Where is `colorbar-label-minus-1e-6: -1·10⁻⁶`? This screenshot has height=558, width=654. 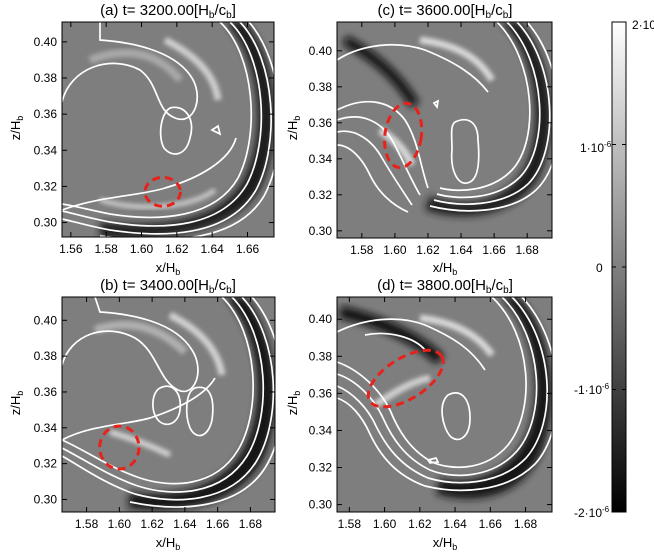 colorbar-label-minus-1e-6: -1·10⁻⁶ is located at coordinates (592, 389).